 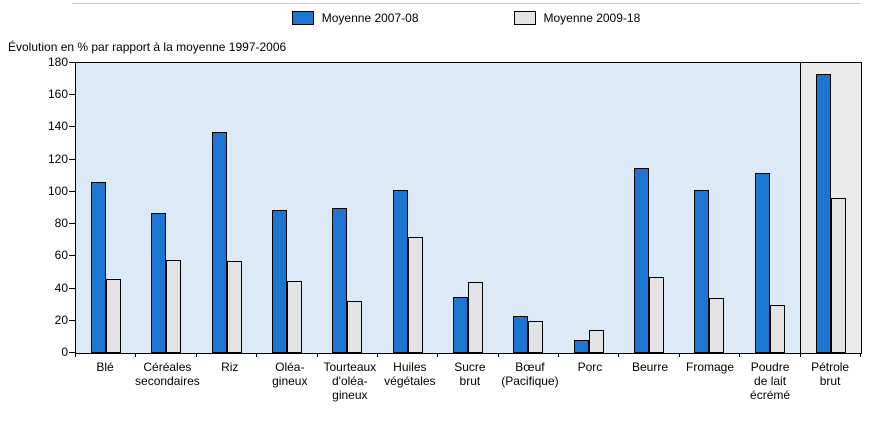 What do you see at coordinates (592, 18) in the screenshot?
I see `legend-label-moyenne-2009-18: Moyenne 2009-18` at bounding box center [592, 18].